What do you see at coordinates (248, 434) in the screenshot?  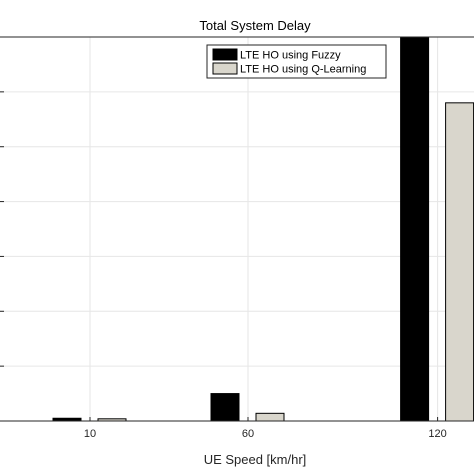 I see `x-tick-label: 60` at bounding box center [248, 434].